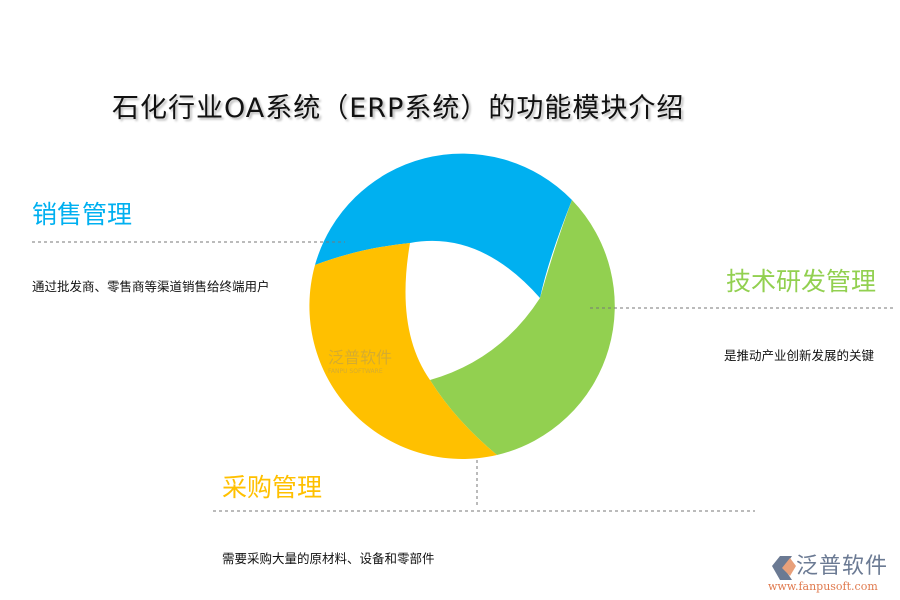  Describe the element at coordinates (151, 286) in the screenshot. I see `section-desc-sales: 通过批发商、零售商等渠道销售给终端用户` at that location.